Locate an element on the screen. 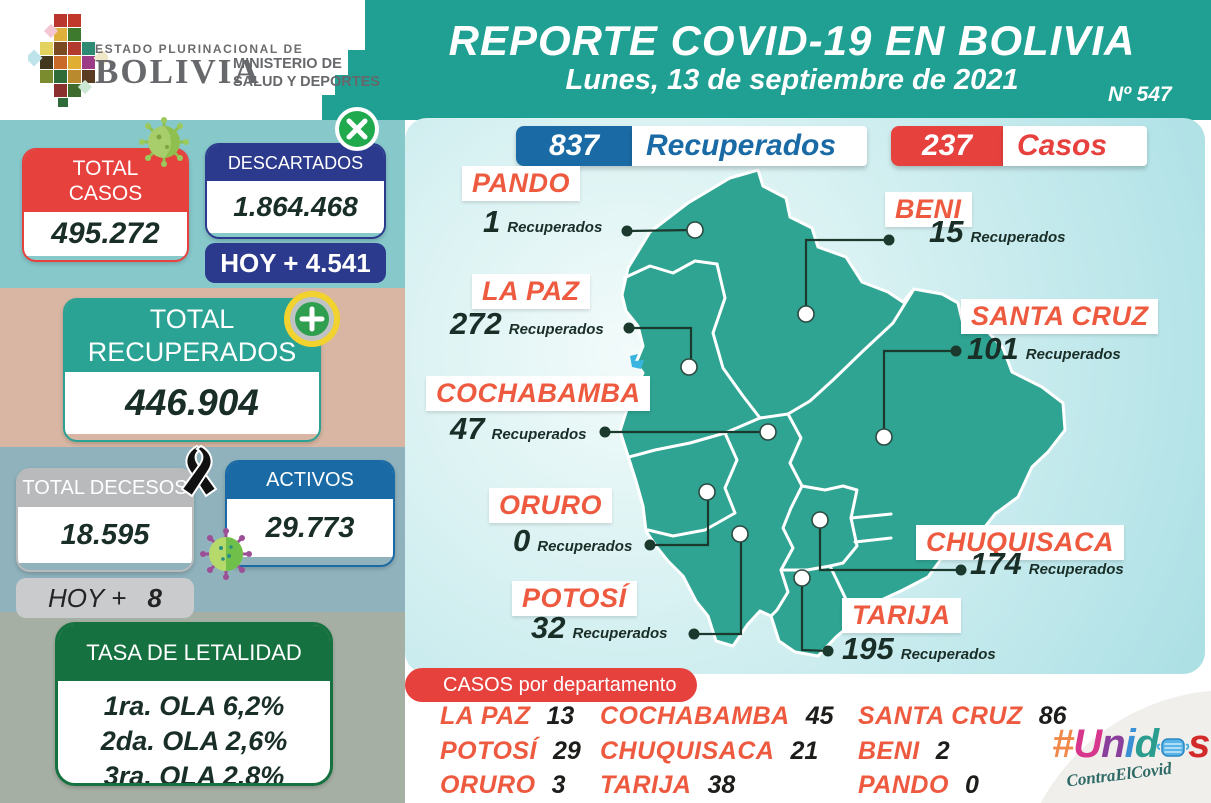 This screenshot has height=803, width=1211. case-oruro-name: ORURO is located at coordinates (488, 785).